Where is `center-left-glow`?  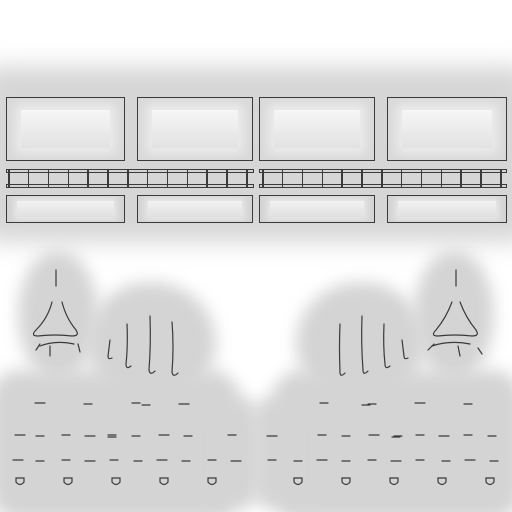 center-left-glow is located at coordinates (230, 453).